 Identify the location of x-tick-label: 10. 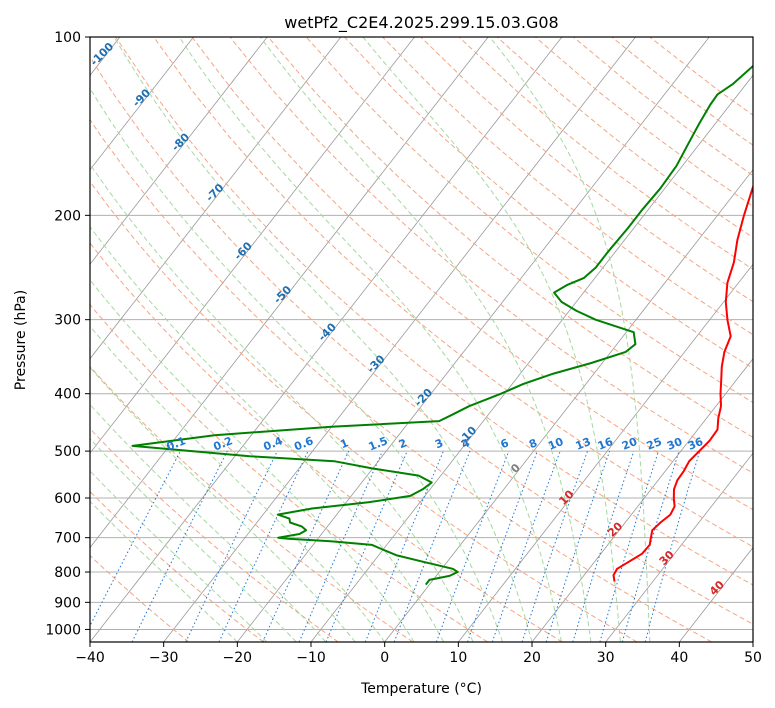
(458, 658).